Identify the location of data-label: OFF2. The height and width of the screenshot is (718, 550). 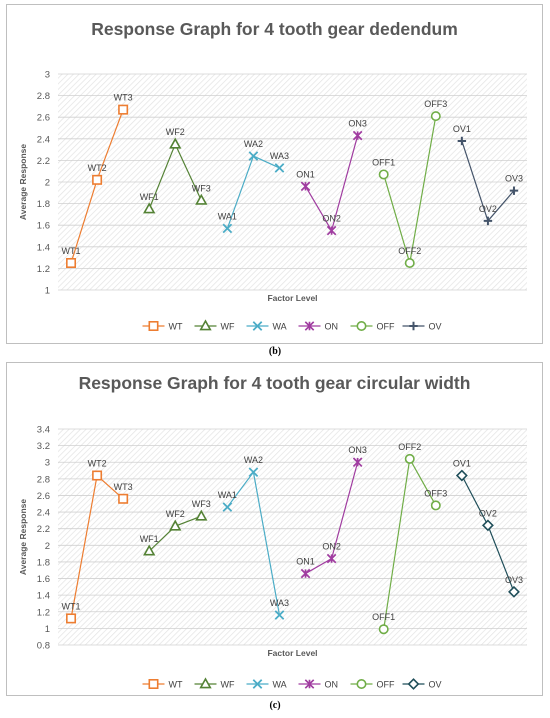
(409, 251).